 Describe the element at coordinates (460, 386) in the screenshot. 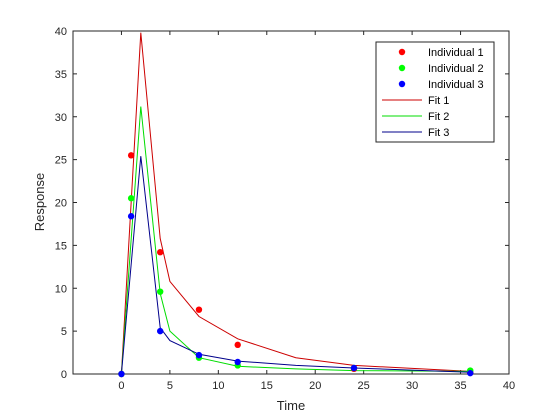

I see `x-tick-label: 35` at that location.